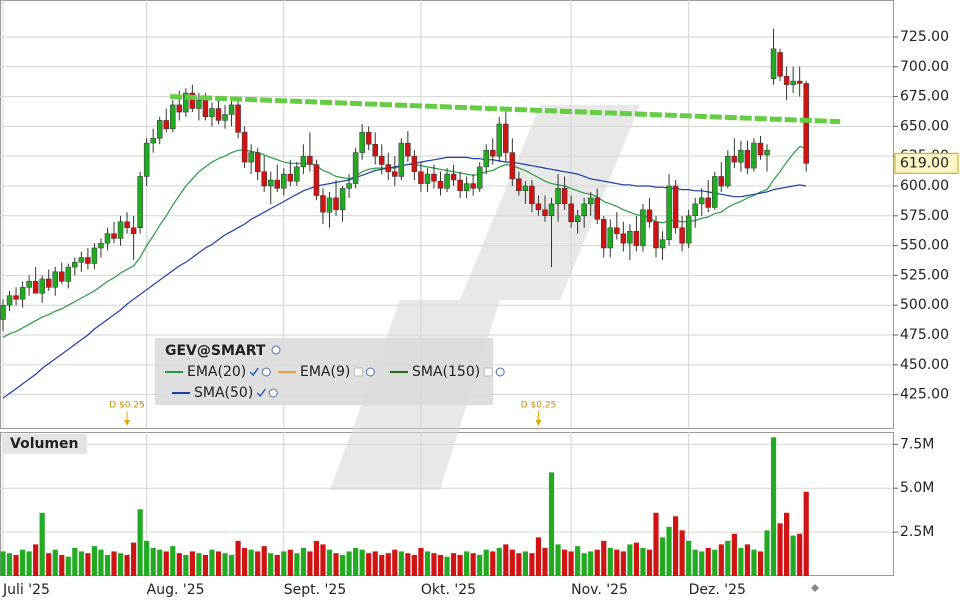 This screenshot has width=960, height=600. I want to click on y-tick-label: 700.00, so click(924, 67).